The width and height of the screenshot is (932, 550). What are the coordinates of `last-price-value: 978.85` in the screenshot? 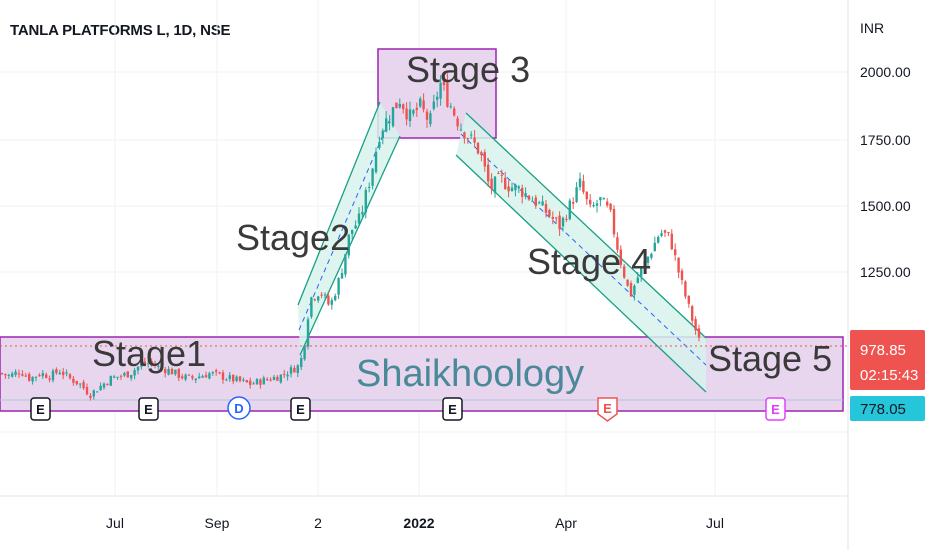 It's located at (883, 350).